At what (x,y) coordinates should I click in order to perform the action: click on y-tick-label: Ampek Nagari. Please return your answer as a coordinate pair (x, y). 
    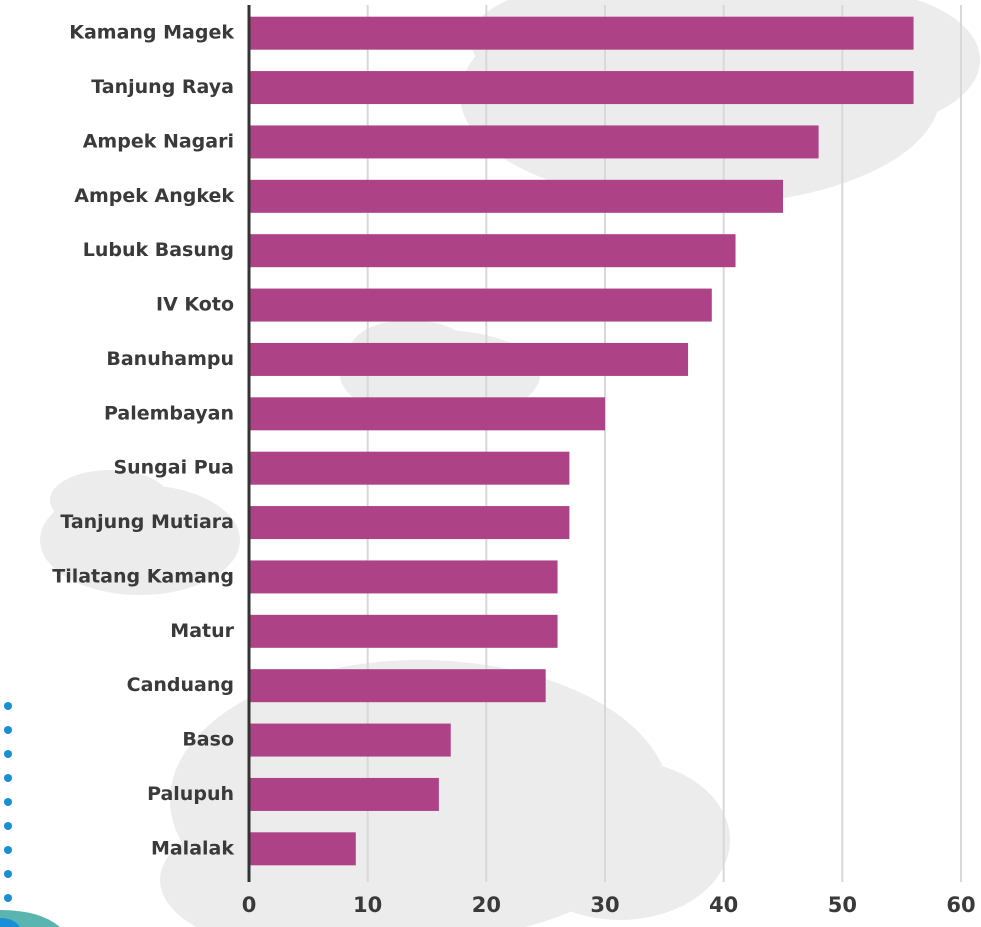
    Looking at the image, I should click on (158, 141).